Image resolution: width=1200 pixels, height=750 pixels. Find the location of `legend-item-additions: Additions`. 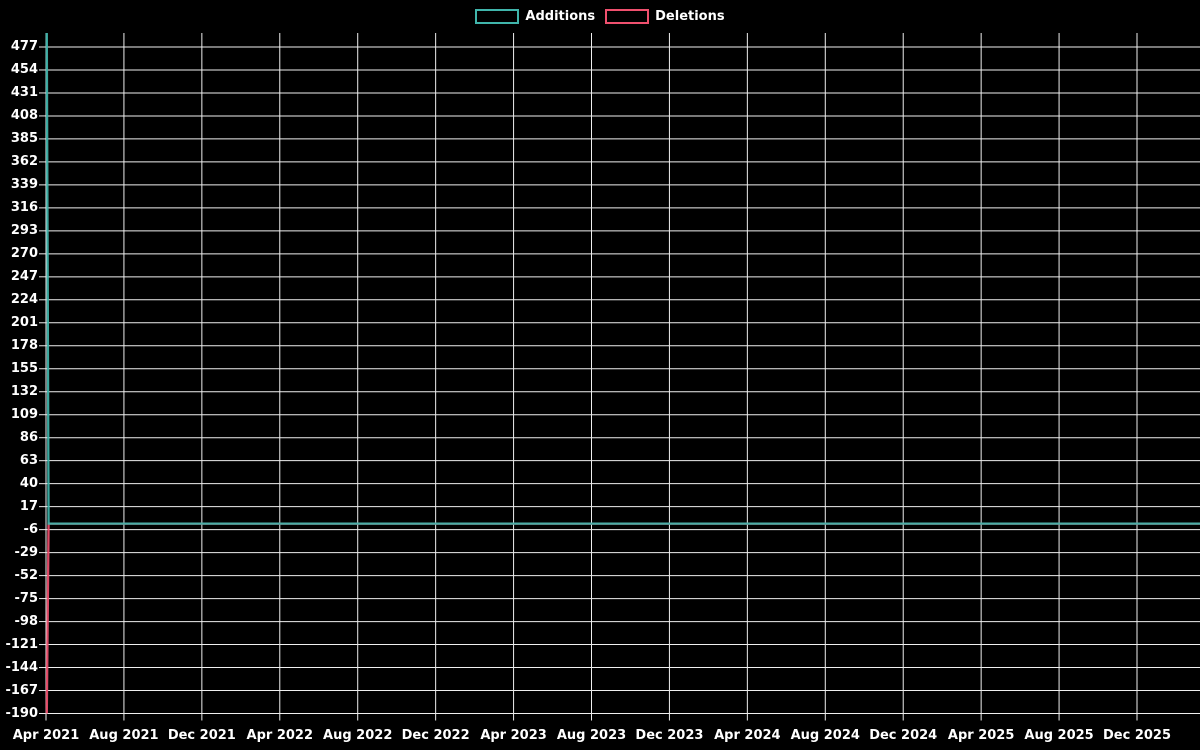

legend-item-additions: Additions is located at coordinates (535, 16).